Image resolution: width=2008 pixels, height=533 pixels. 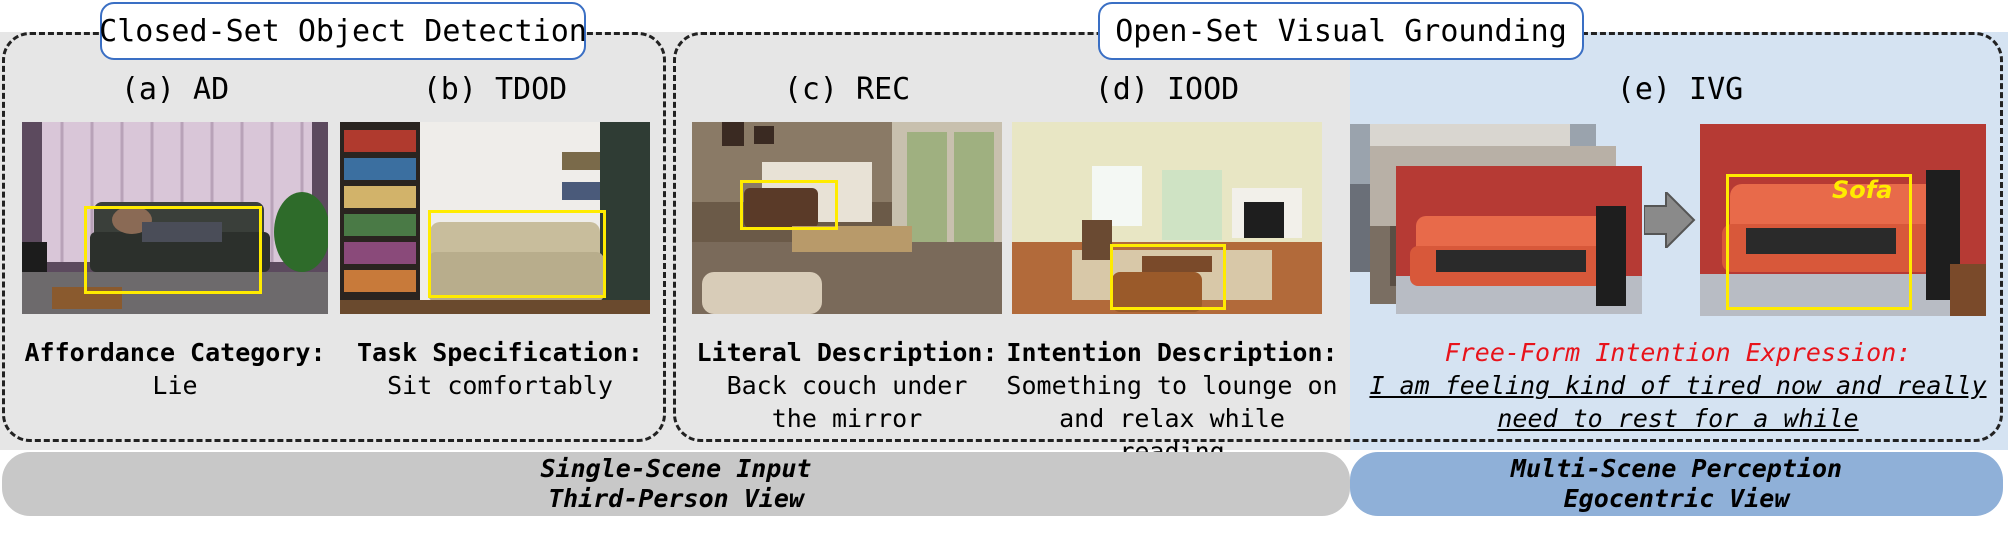 I want to click on single-scene-bar: Single-Scene Input Third-Person View, so click(x=676, y=484).